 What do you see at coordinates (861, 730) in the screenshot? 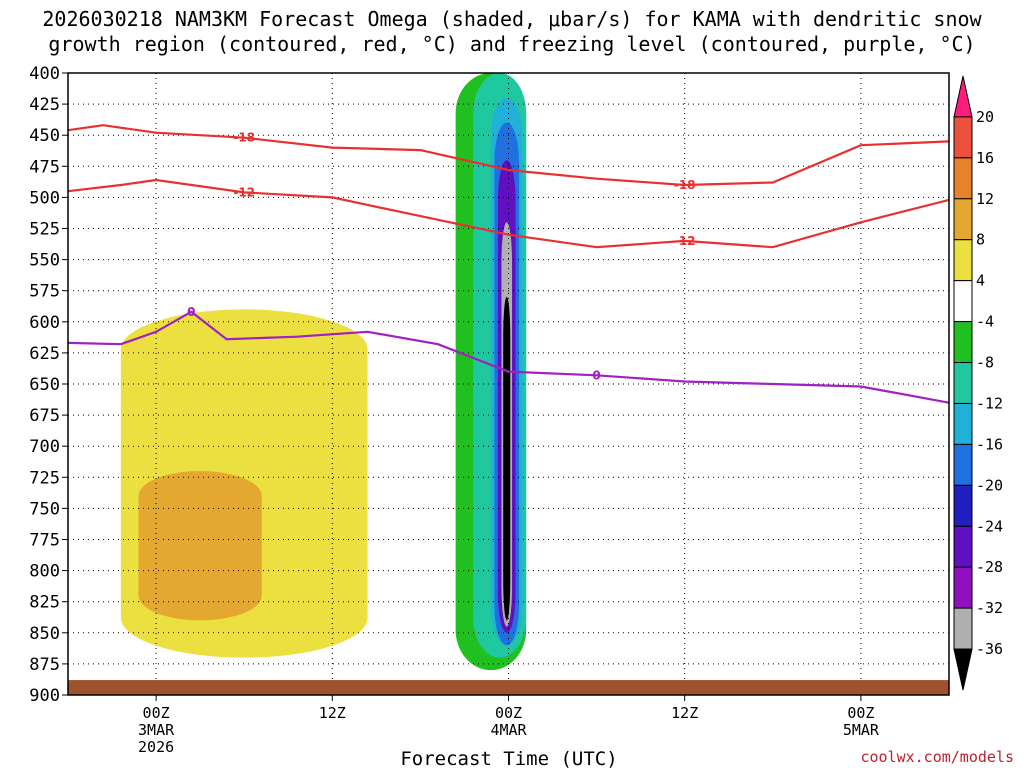
I see `xtick-label-40-1: 5MAR` at bounding box center [861, 730].